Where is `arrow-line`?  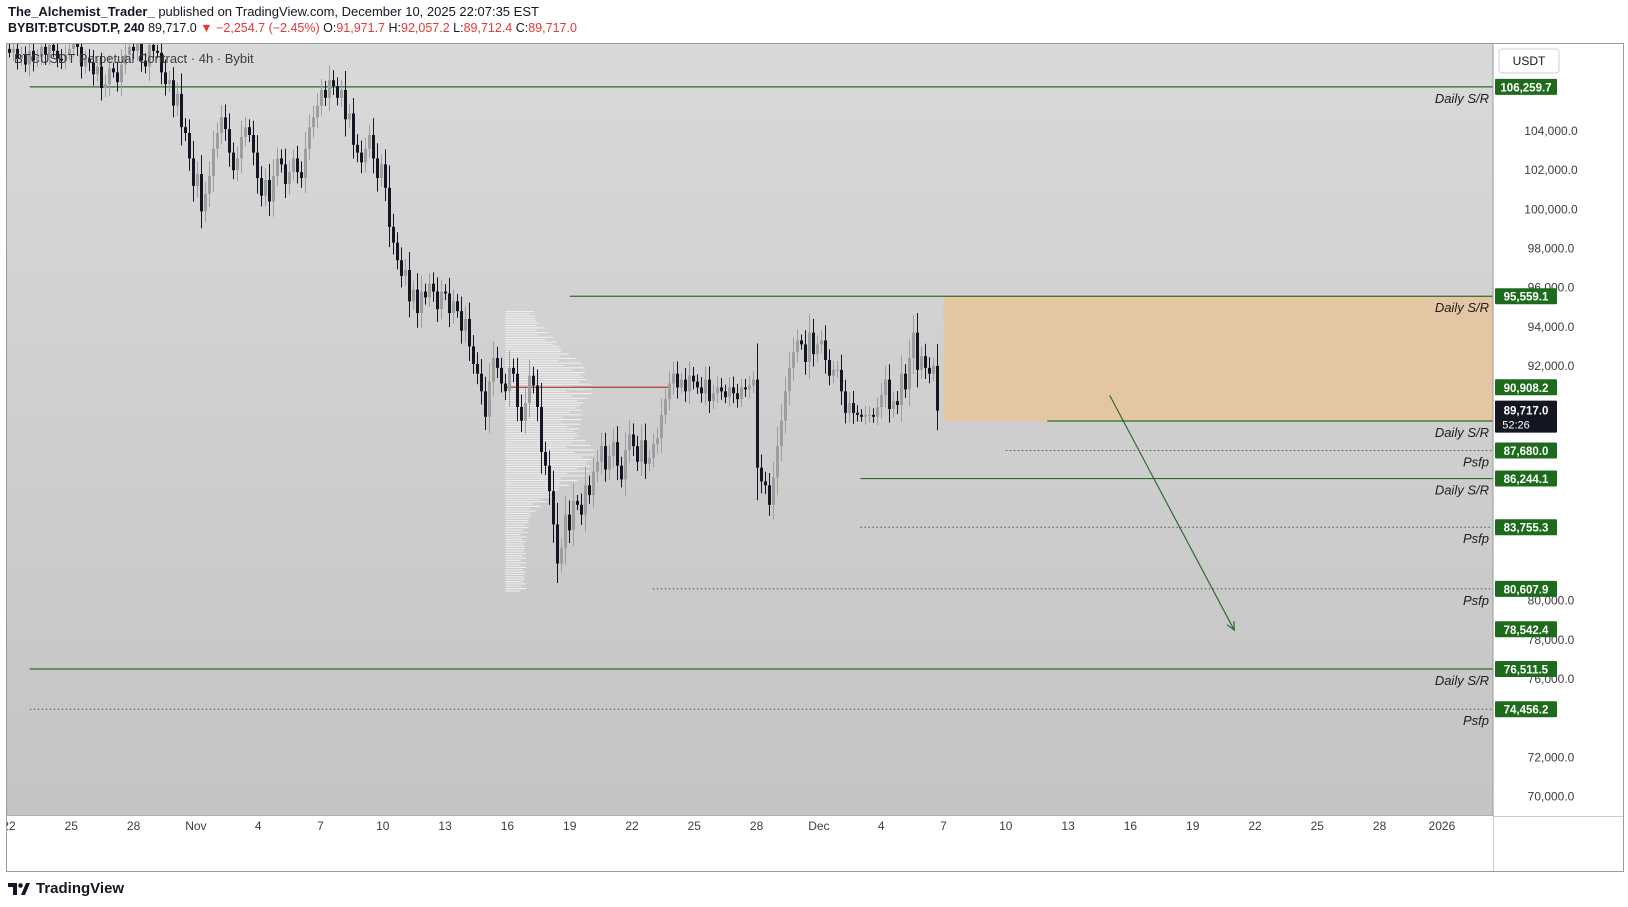 arrow-line is located at coordinates (1172, 512).